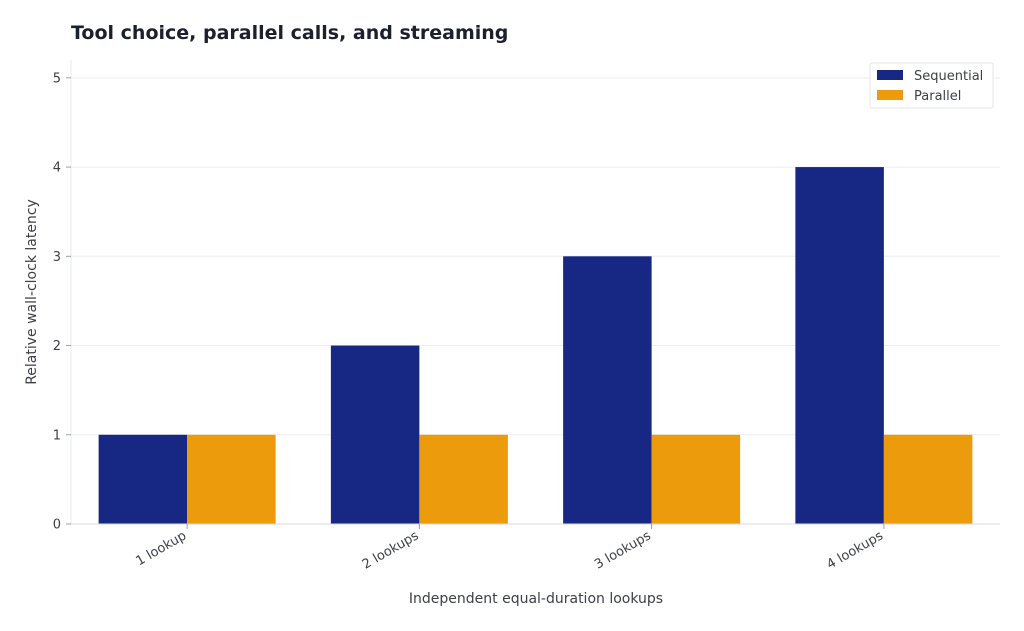 The height and width of the screenshot is (631, 1024). What do you see at coordinates (931, 85) in the screenshot?
I see `legend: Sequential Parallel` at bounding box center [931, 85].